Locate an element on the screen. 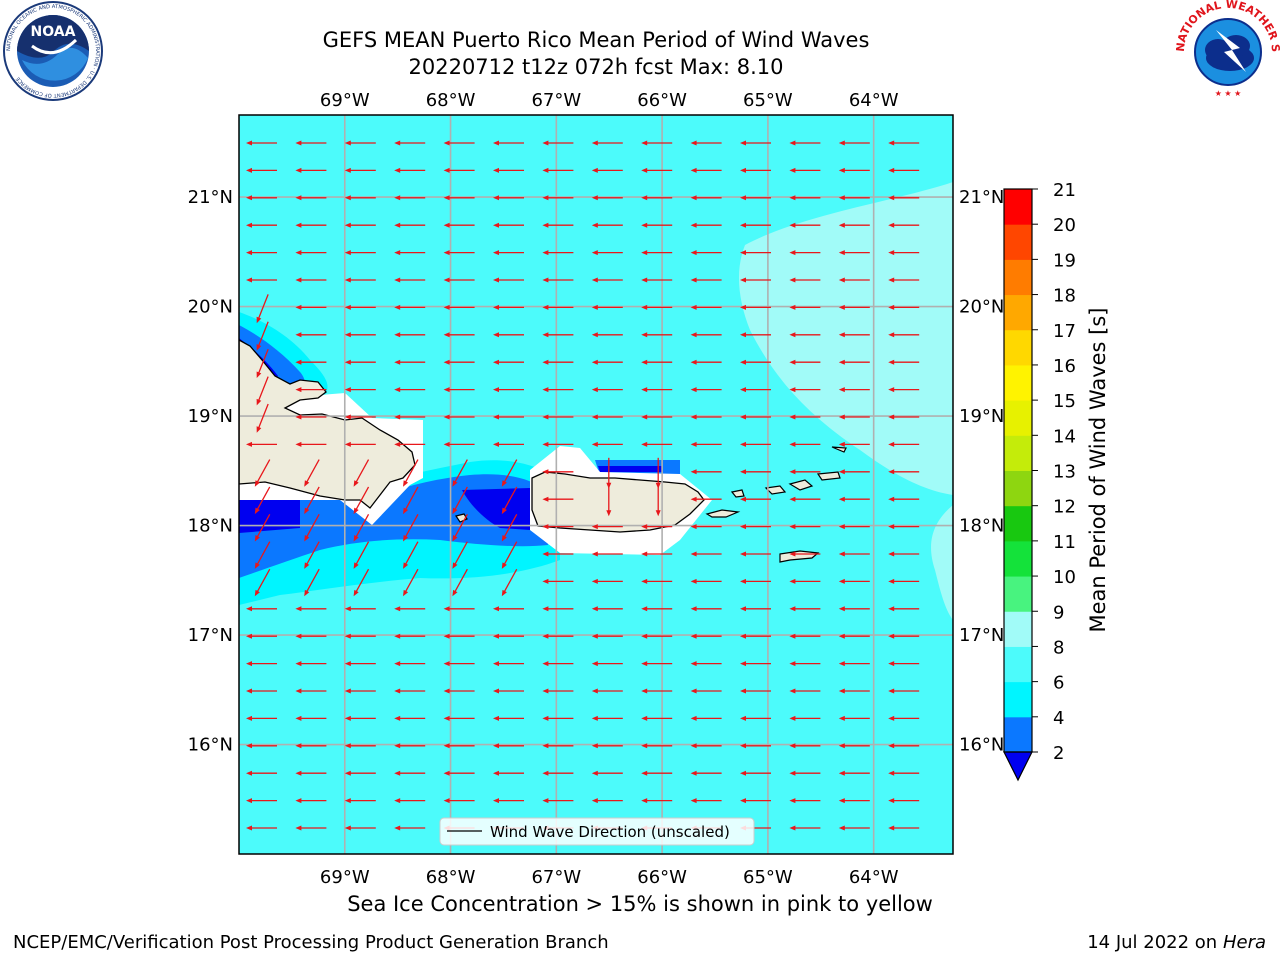 The width and height of the screenshot is (1280, 960). lon-tick-label: 69°W is located at coordinates (345, 100).